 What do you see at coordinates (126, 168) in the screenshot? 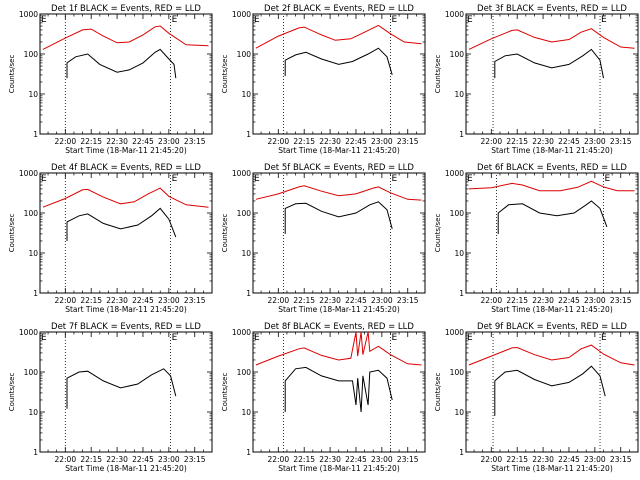
I see `panel-title: Det 4f BLACK = Events, RED = LLD` at bounding box center [126, 168].